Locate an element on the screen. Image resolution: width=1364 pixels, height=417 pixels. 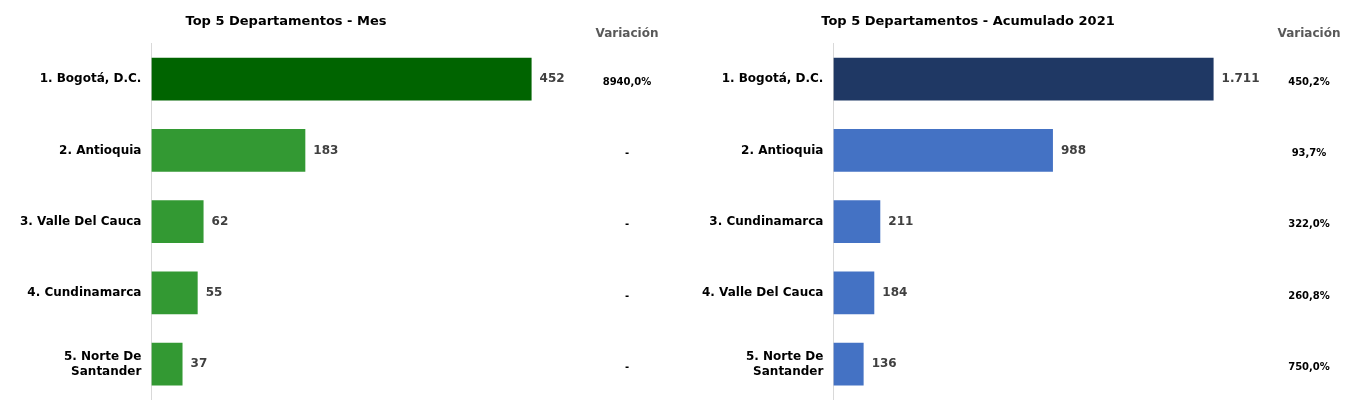
text: 93,7% is located at coordinates (1309, 153).